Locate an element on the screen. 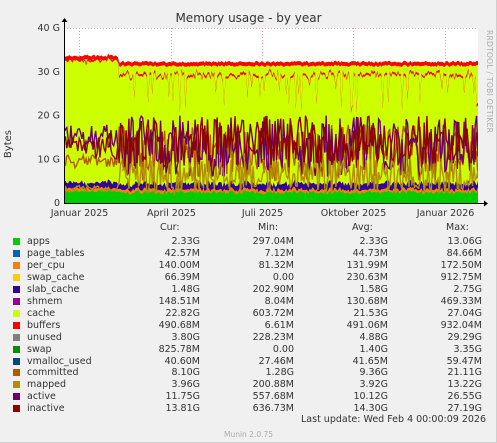 Image resolution: width=497 pixels, height=443 pixels. legend-value-min: 200.88M is located at coordinates (273, 385).